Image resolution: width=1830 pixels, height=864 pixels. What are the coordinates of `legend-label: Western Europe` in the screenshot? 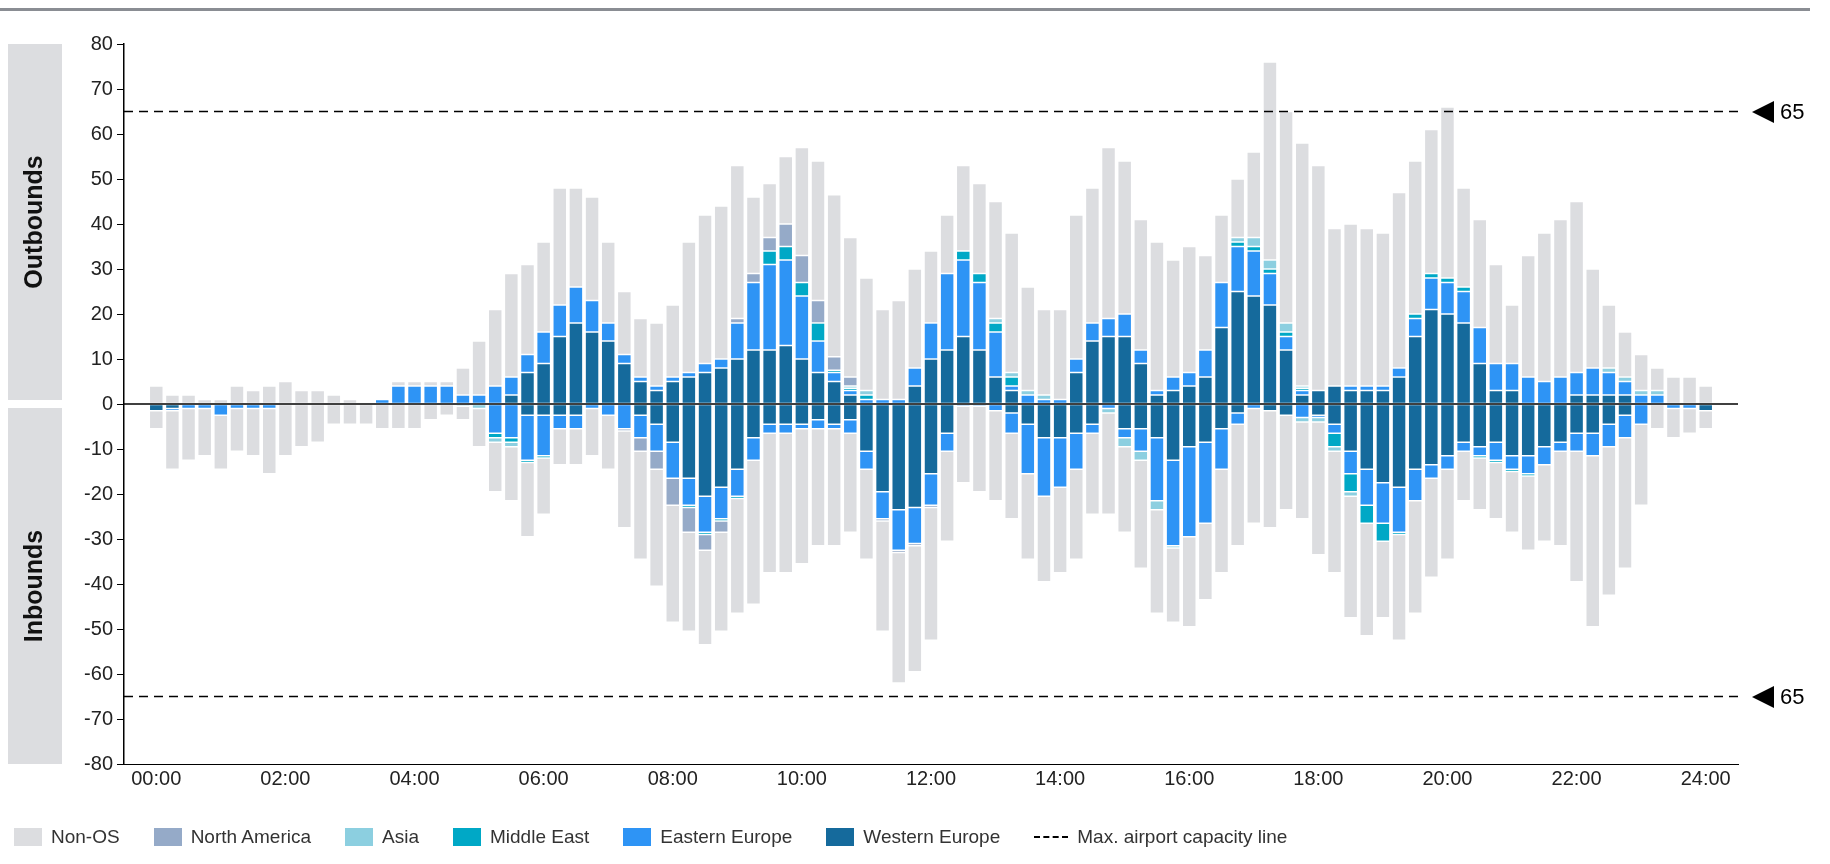 It's located at (932, 837).